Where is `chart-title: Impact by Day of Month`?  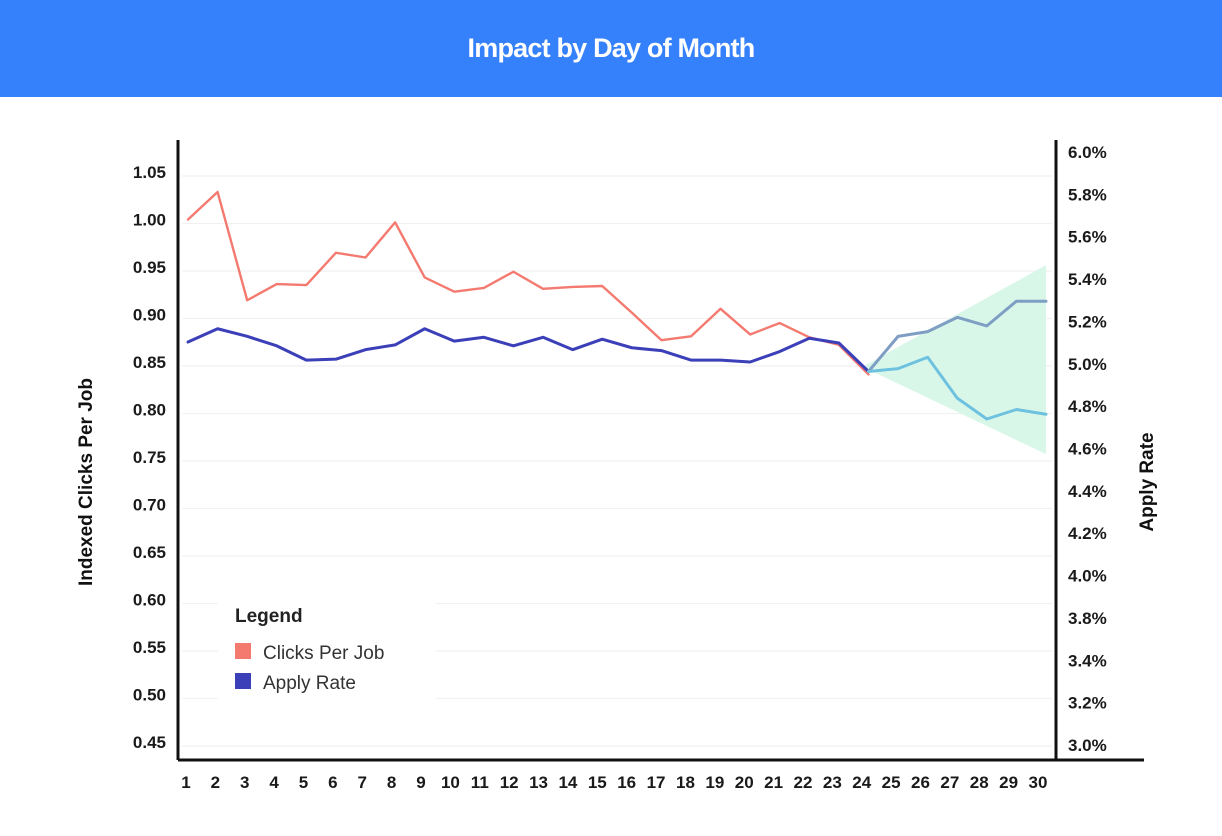
chart-title: Impact by Day of Month is located at coordinates (611, 48).